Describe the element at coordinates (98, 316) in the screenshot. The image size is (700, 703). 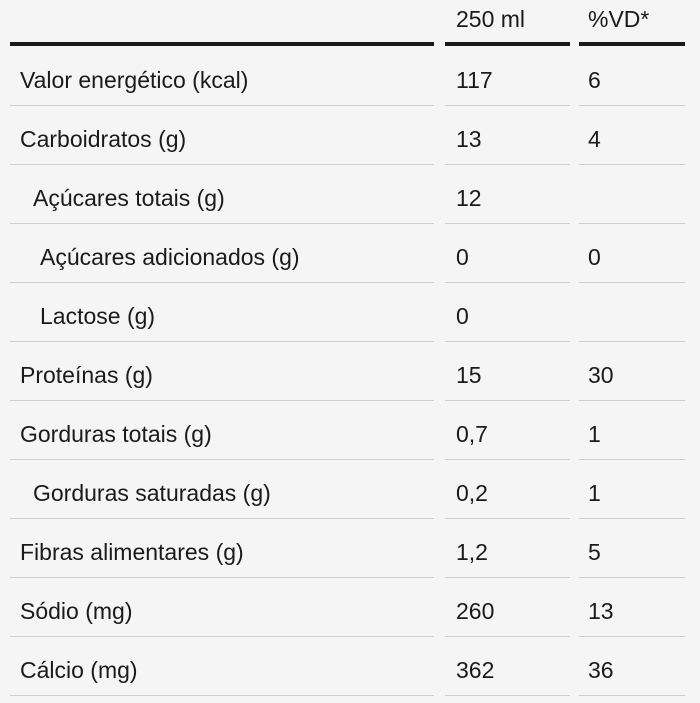
I see `nutrient-name: Lactose (g)` at that location.